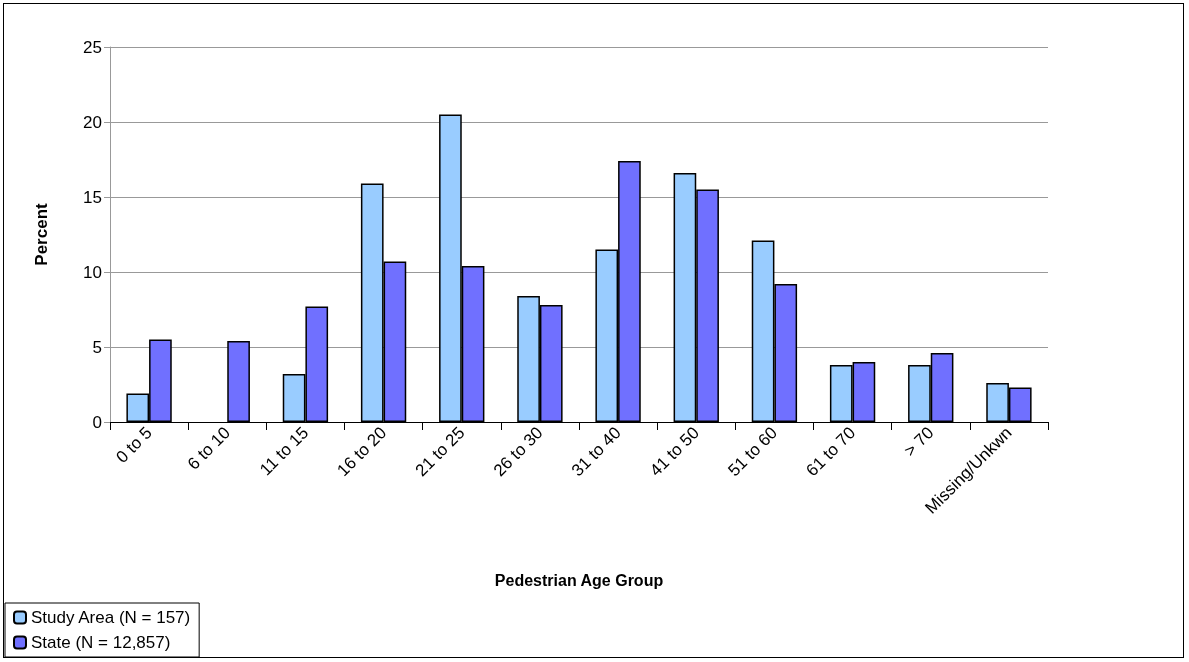  What do you see at coordinates (97, 422) in the screenshot?
I see `y-tick-label: 0` at bounding box center [97, 422].